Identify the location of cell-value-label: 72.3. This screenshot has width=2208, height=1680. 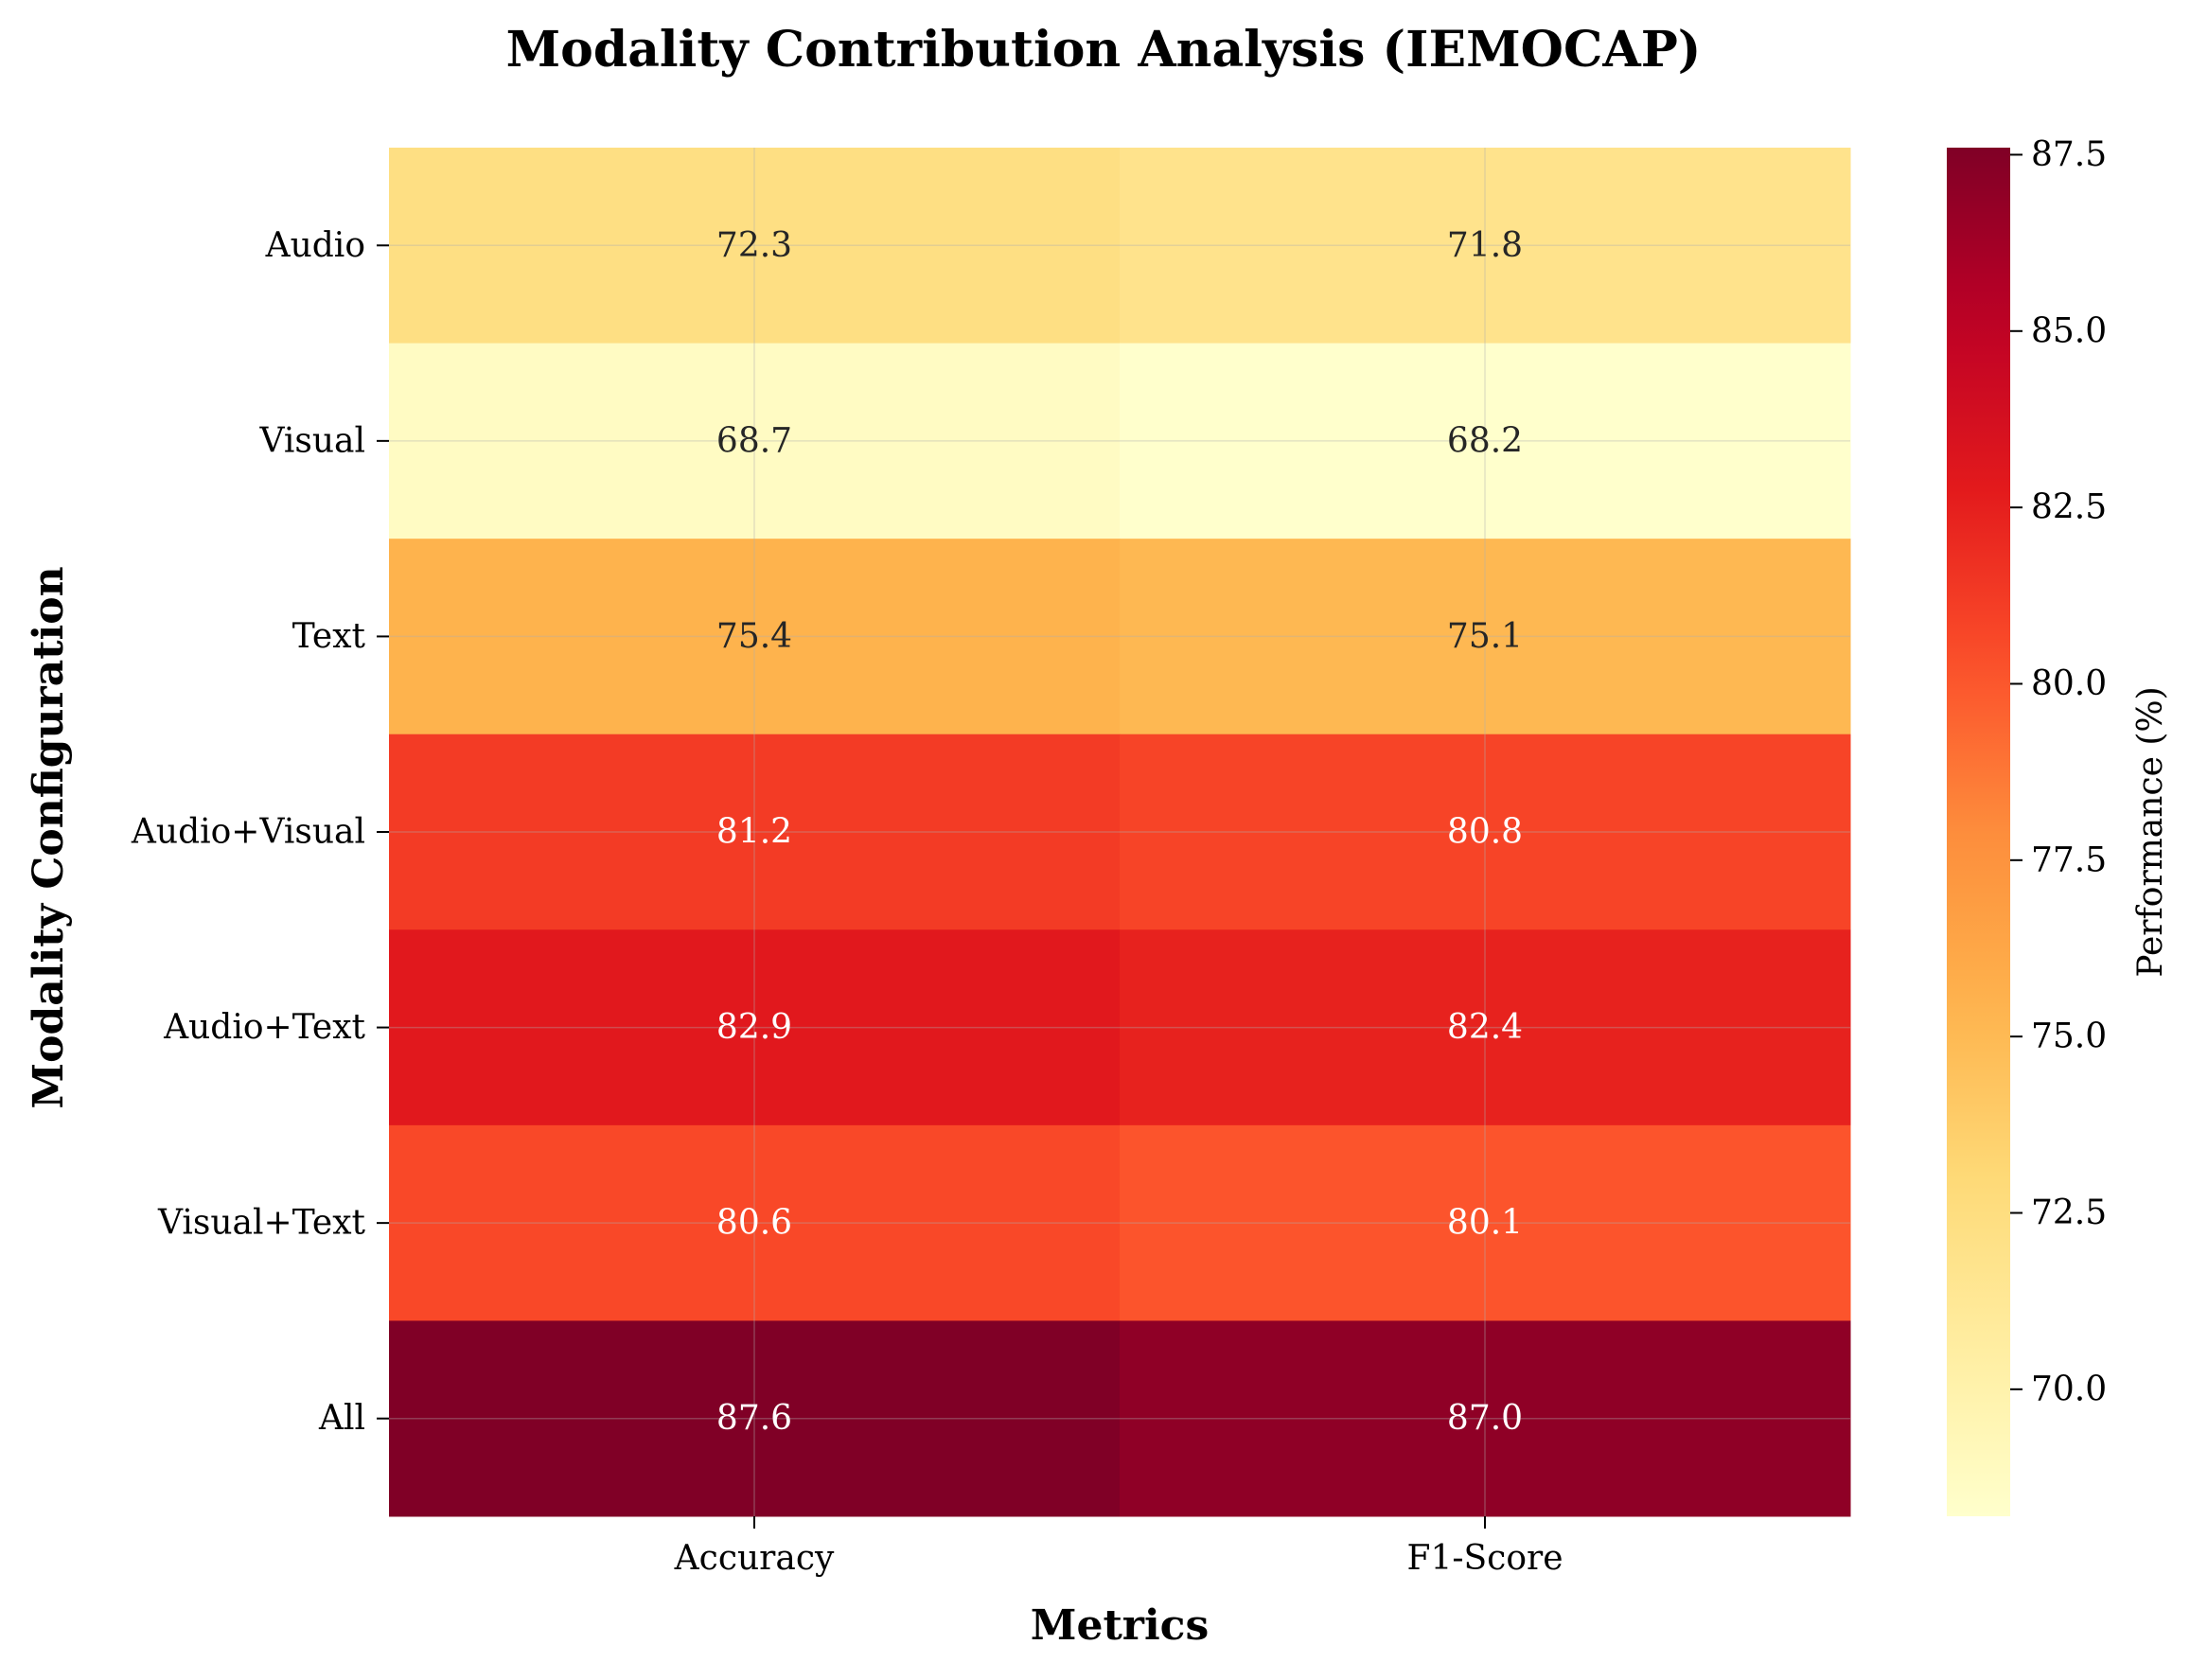
(754, 245).